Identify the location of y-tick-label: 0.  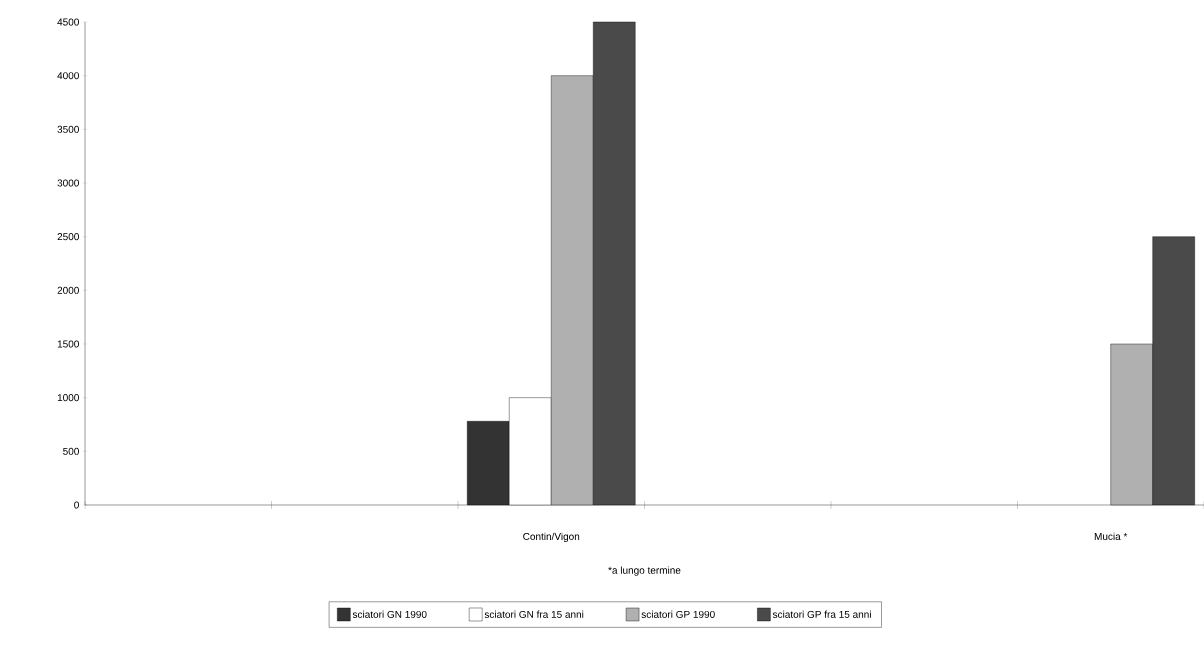
(76, 505).